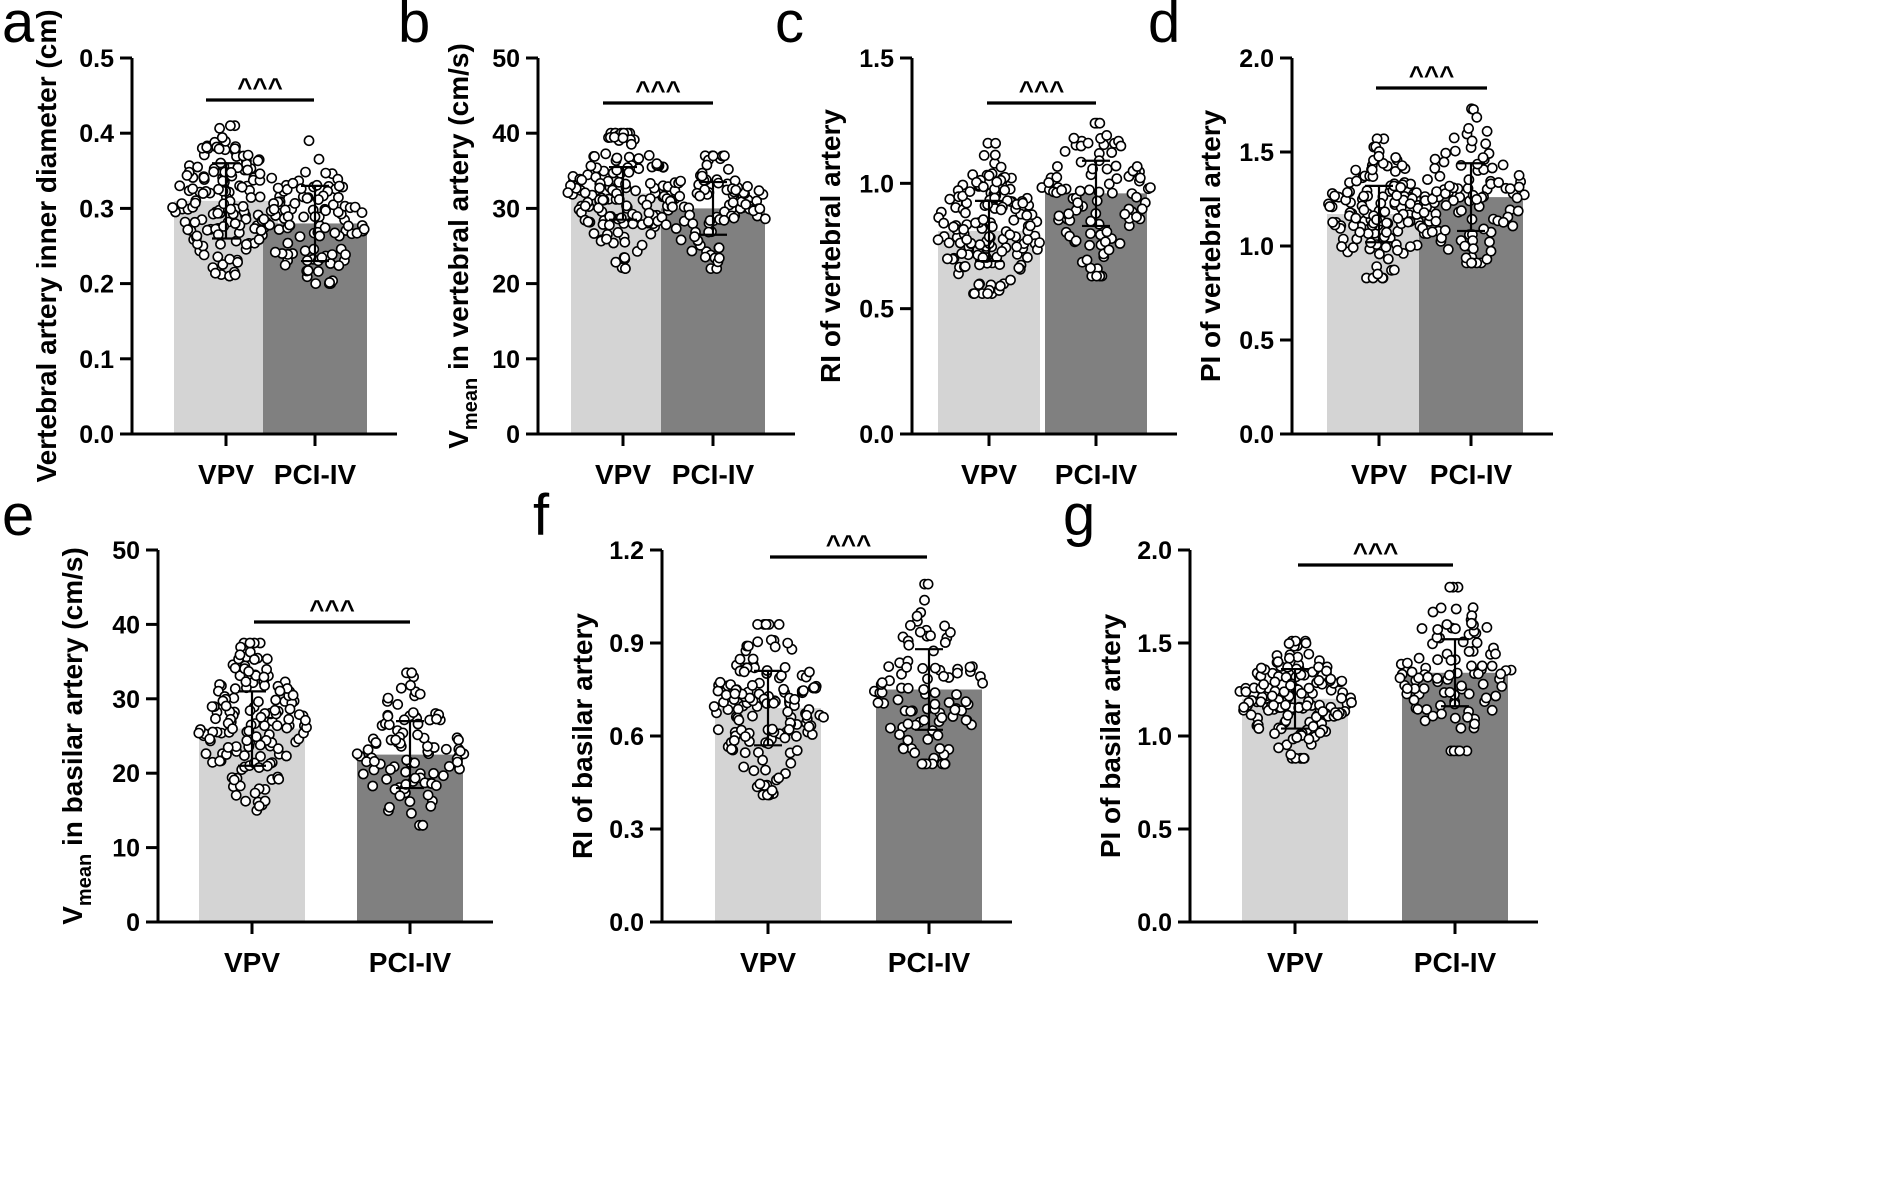  I want to click on y-tick-label: 1.0, so click(1154, 737).